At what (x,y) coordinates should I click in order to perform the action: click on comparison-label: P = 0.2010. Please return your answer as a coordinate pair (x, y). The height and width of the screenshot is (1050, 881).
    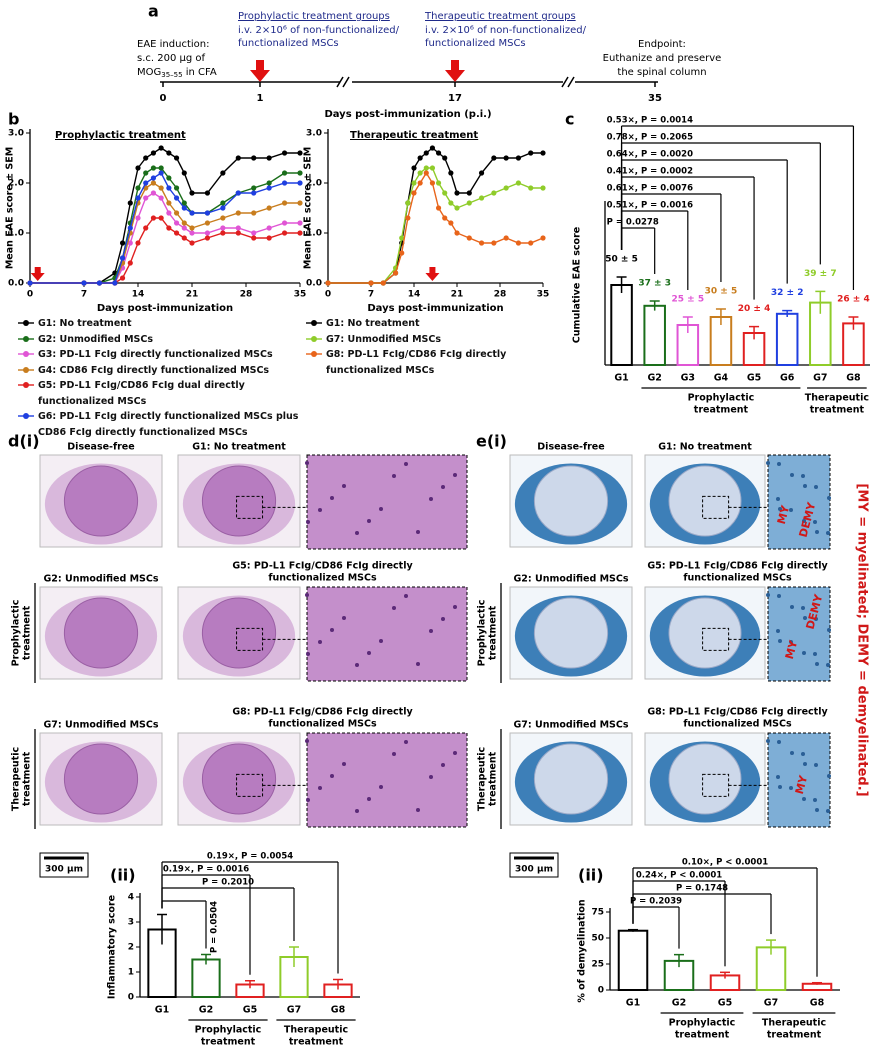
    Looking at the image, I should click on (228, 883).